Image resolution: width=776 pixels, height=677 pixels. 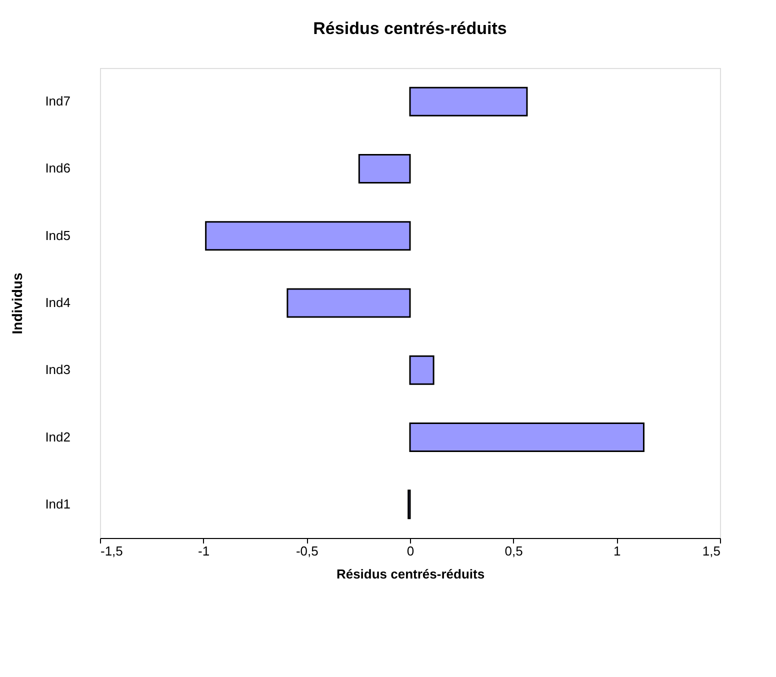 What do you see at coordinates (410, 551) in the screenshot?
I see `x-tick-label: 0` at bounding box center [410, 551].